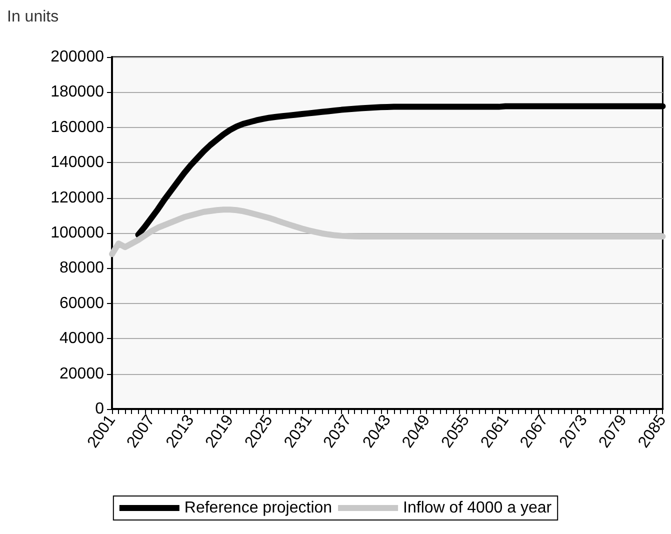 The height and width of the screenshot is (534, 671). What do you see at coordinates (33, 17) in the screenshot?
I see `chart-title: In units` at bounding box center [33, 17].